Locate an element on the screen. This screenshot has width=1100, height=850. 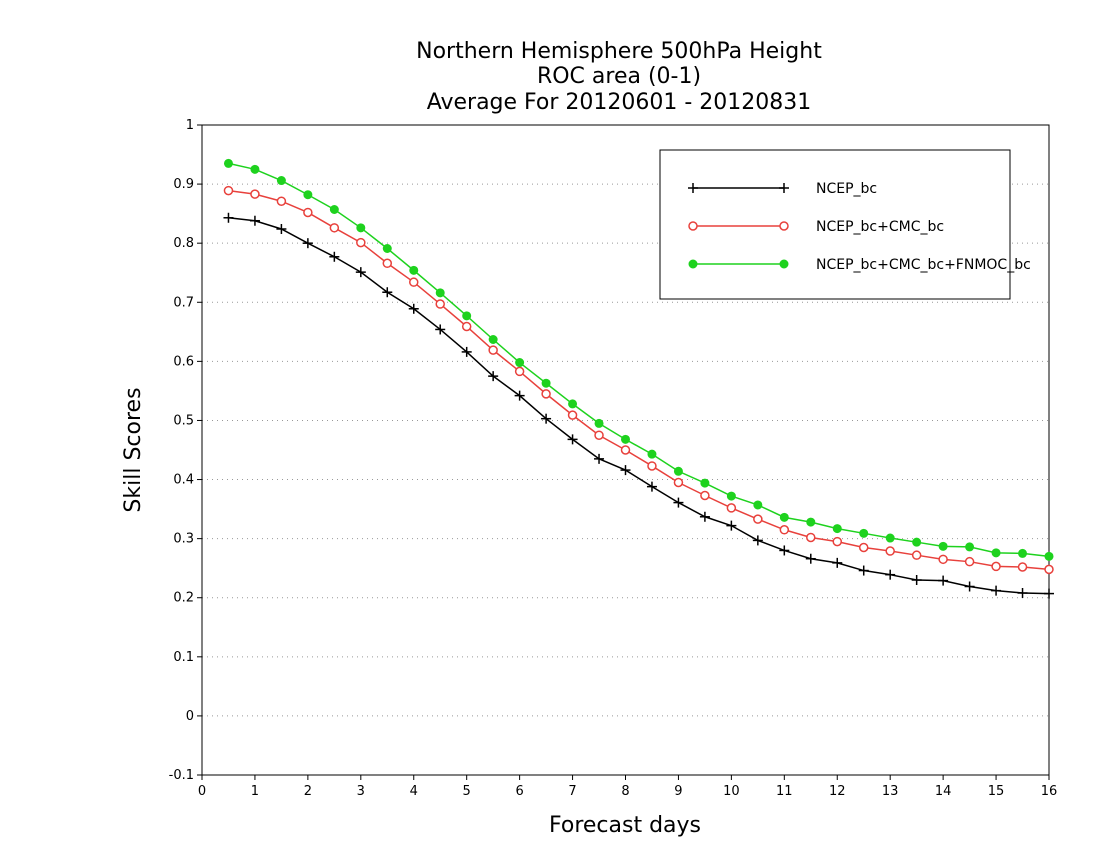
x-axis-label: Forecast days is located at coordinates (625, 825).